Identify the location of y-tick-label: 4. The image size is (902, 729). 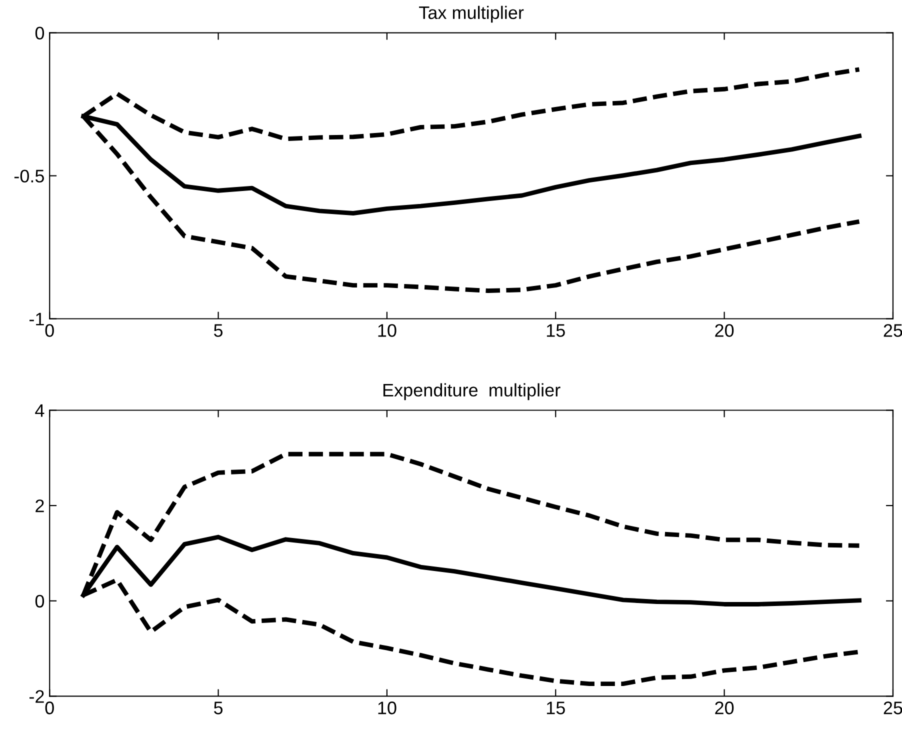
(39, 410).